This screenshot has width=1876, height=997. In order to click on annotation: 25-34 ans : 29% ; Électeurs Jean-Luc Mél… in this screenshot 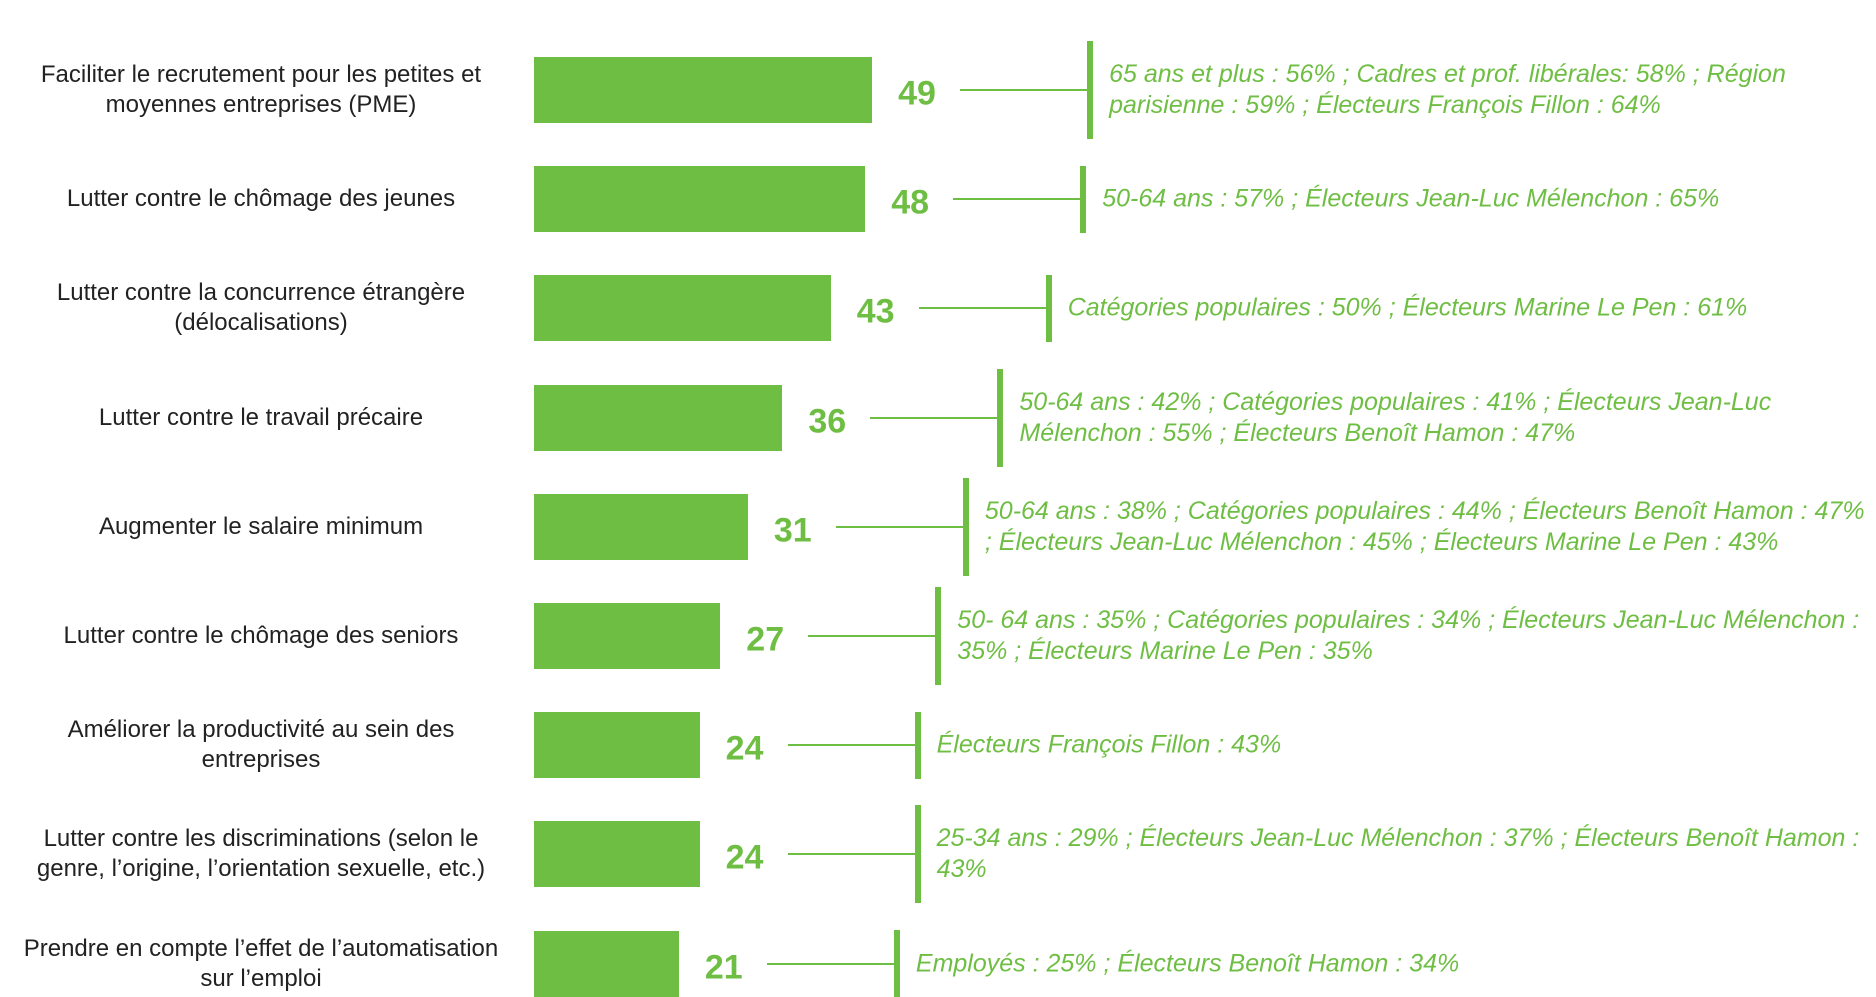, I will do `click(1398, 854)`.